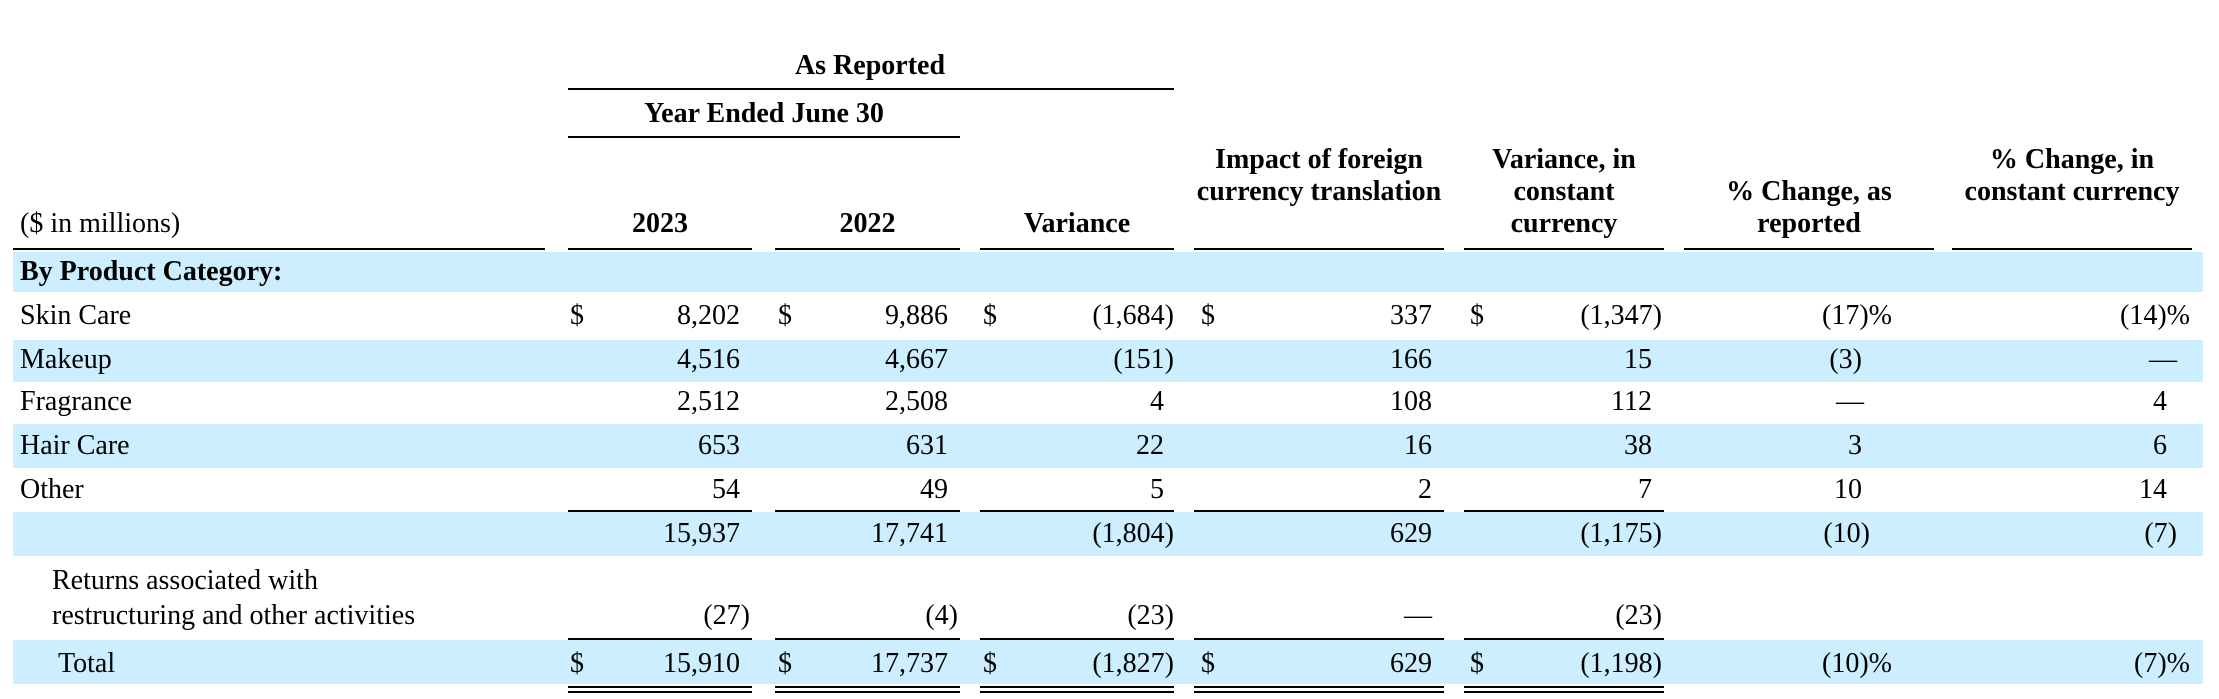  Describe the element at coordinates (764, 113) in the screenshot. I see `year-ended-header: Year Ended June 30` at that location.